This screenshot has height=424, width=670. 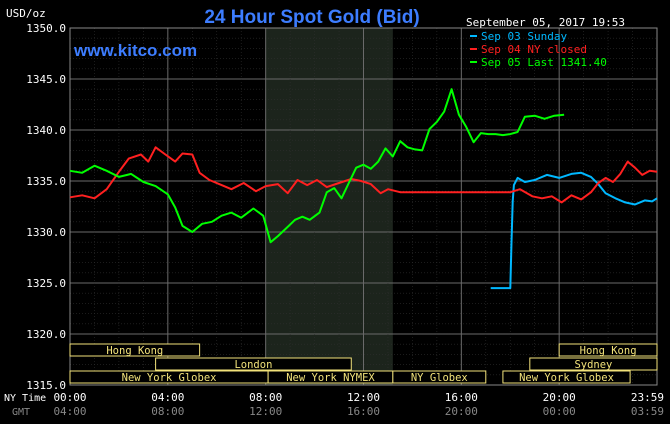 What do you see at coordinates (647, 411) in the screenshot?
I see `x-tick-label-gmt: 03:59` at bounding box center [647, 411].